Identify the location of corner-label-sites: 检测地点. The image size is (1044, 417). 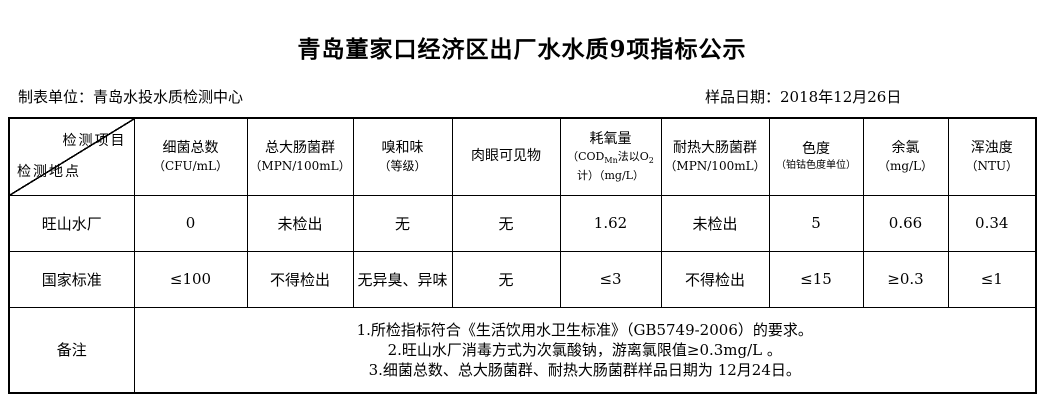
(49, 171).